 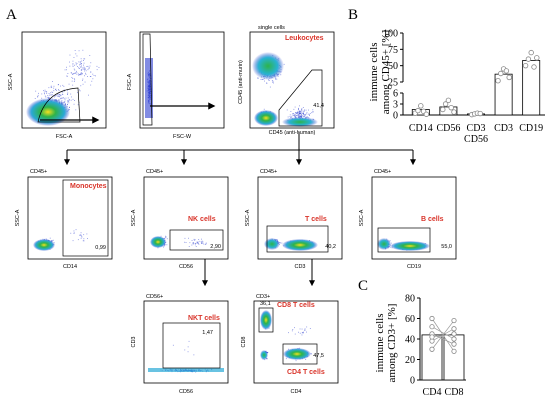 I want to click on gate-label: NK cells, so click(x=202, y=219).